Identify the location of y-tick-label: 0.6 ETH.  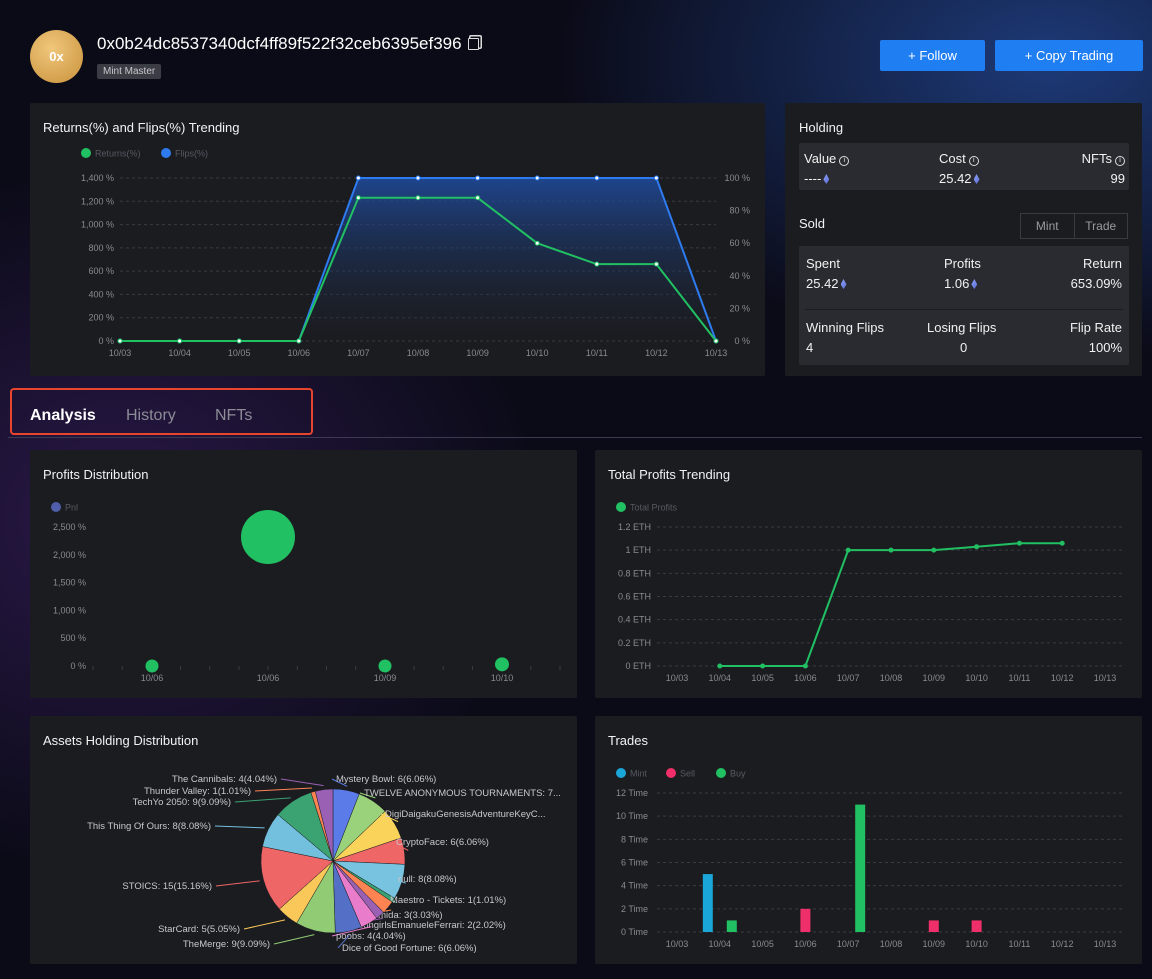
(634, 597).